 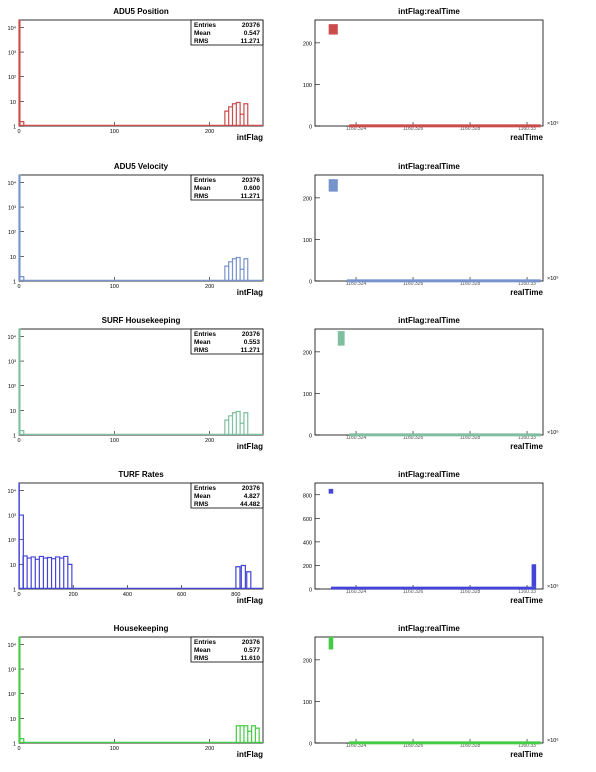 I want to click on hk-scatter-xtick-label-2: 1160.328, so click(x=470, y=746).